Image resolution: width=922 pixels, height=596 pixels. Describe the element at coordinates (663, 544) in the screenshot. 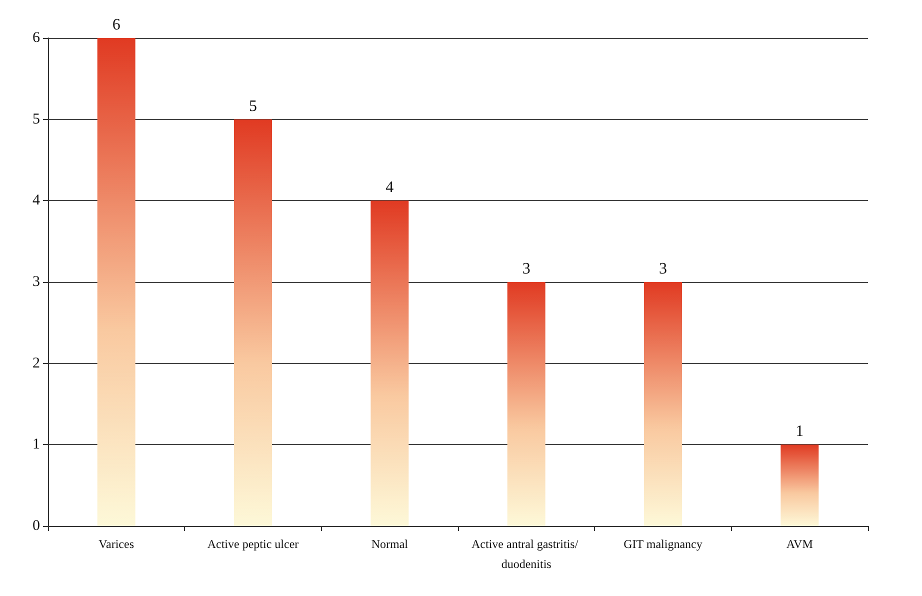

I see `x-tick-label: GIT malignancy` at that location.